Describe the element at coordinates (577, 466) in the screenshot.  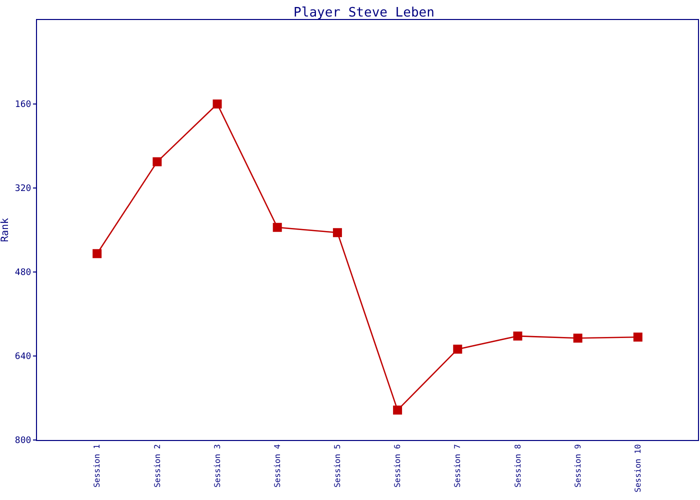
I see `x-tick-label: Session 9` at that location.